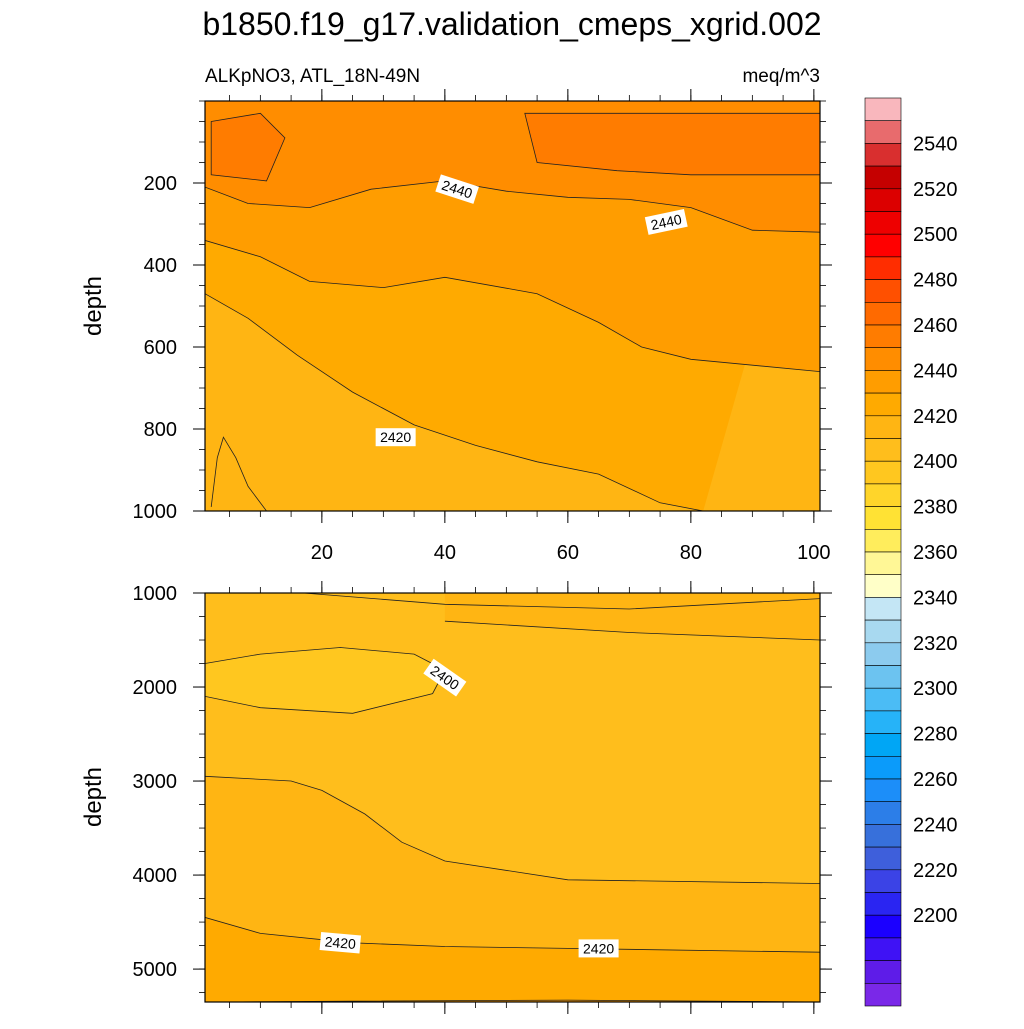  I want to click on colorbar-label: 2420, so click(935, 417).